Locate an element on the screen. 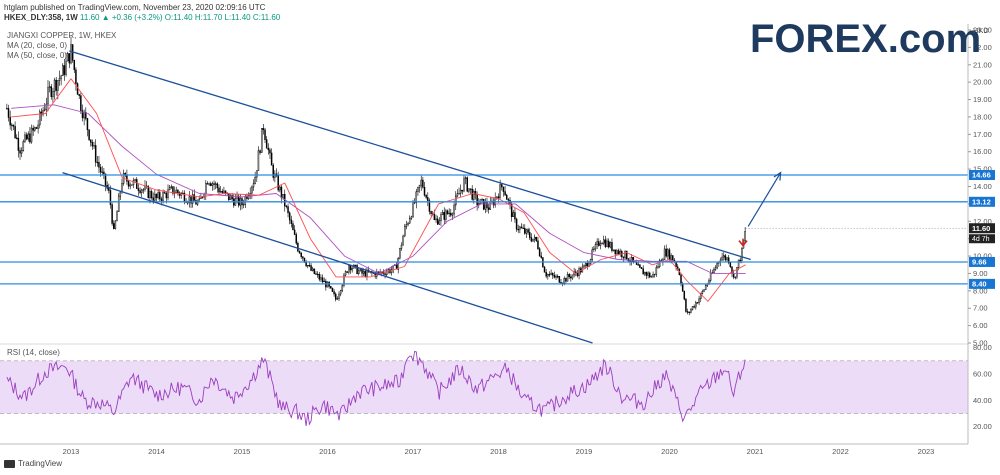 The image size is (1000, 475). price-tick-label: 21.00 is located at coordinates (982, 64).